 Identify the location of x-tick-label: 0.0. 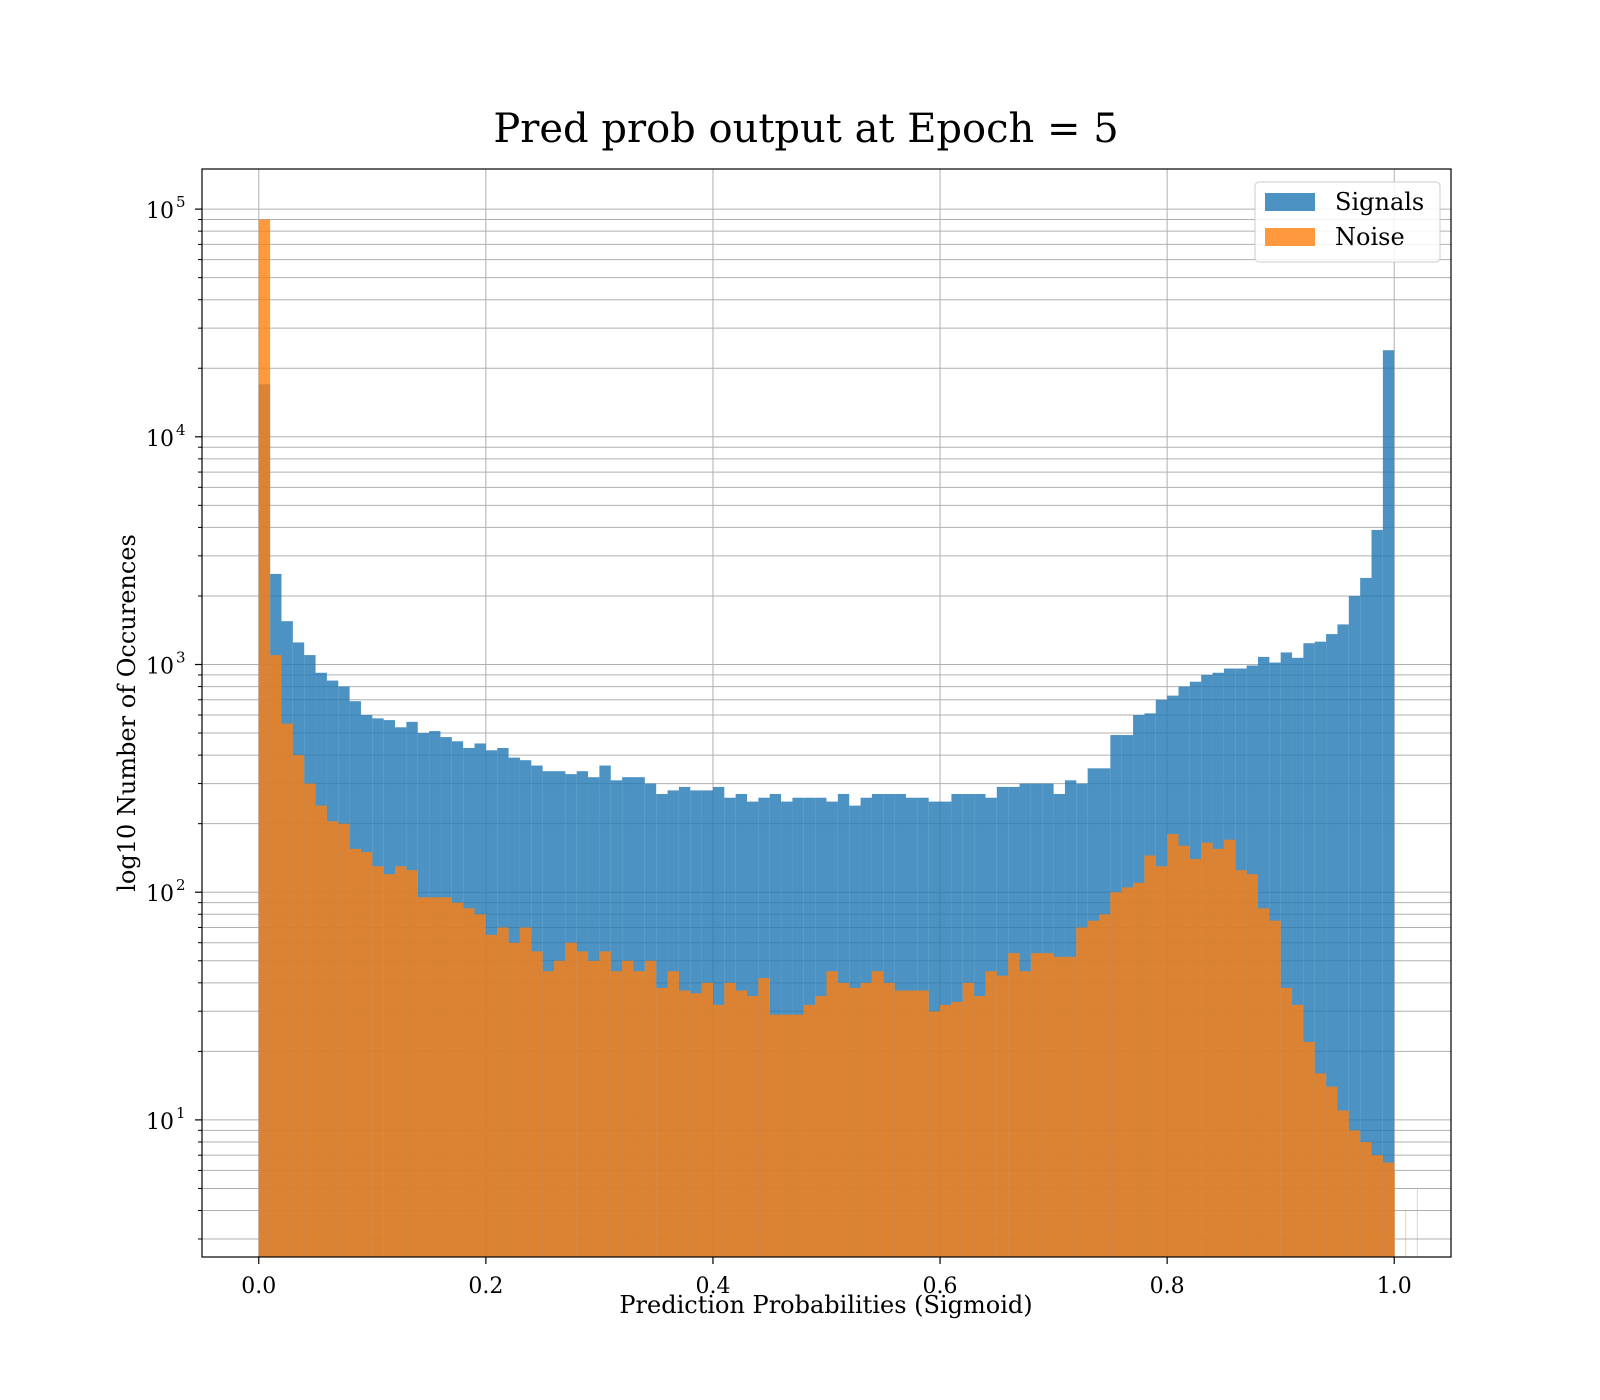
(258, 1286).